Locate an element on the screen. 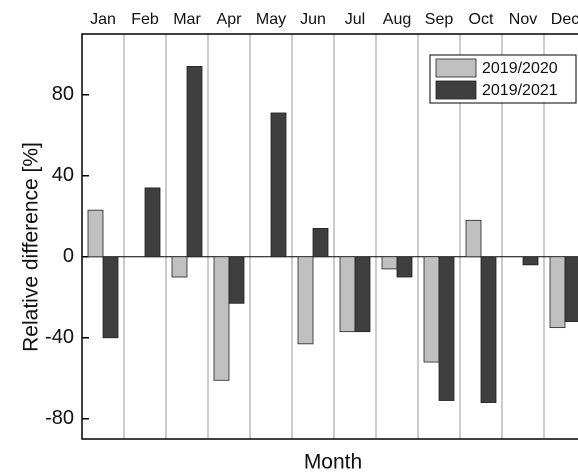 Image resolution: width=578 pixels, height=476 pixels. x-tick-label: Nov is located at coordinates (523, 19).